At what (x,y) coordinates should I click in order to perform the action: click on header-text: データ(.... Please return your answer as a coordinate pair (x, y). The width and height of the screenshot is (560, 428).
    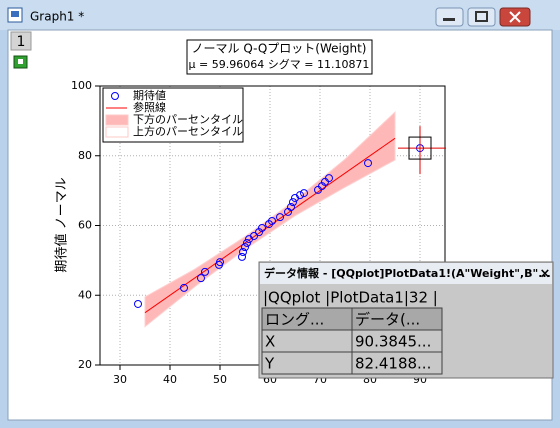
    Looking at the image, I should click on (387, 320).